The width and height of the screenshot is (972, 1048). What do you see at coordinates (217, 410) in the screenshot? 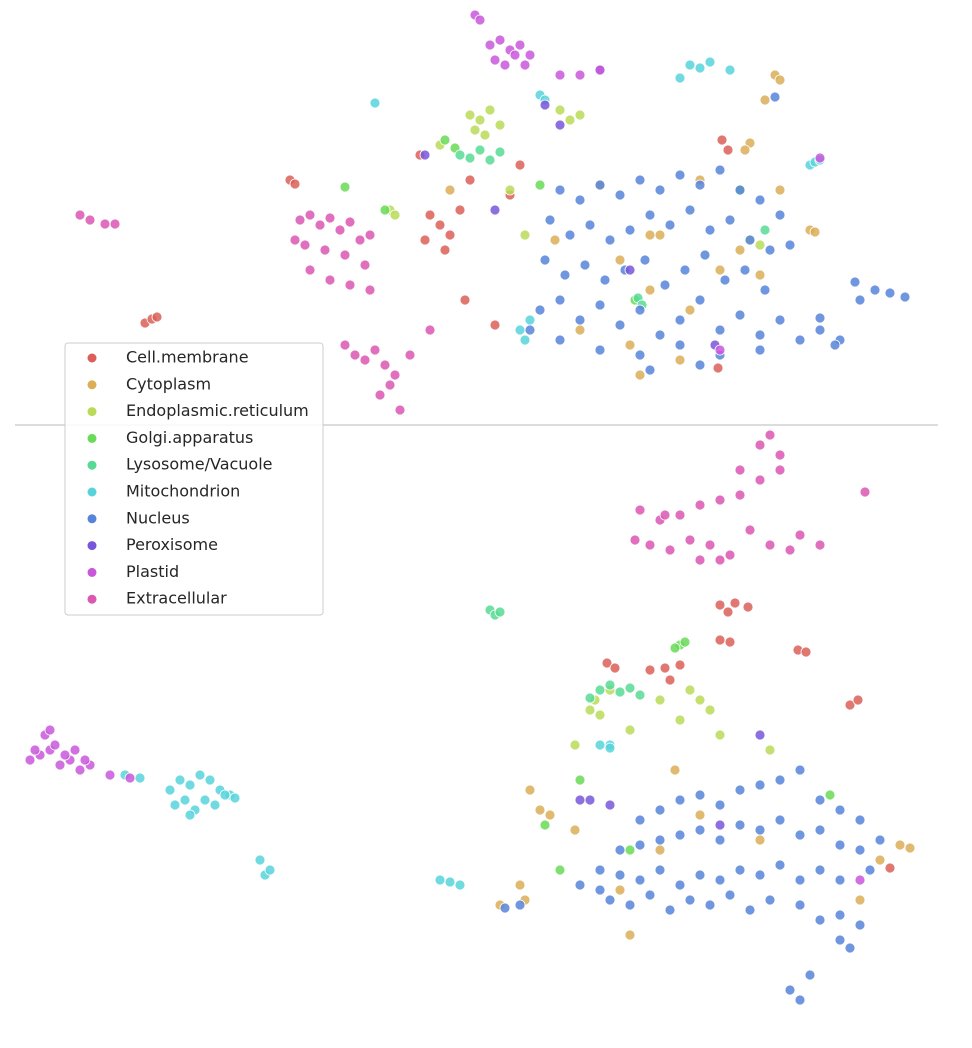
I see `legend-label: Endoplasmic.reticulum` at bounding box center [217, 410].